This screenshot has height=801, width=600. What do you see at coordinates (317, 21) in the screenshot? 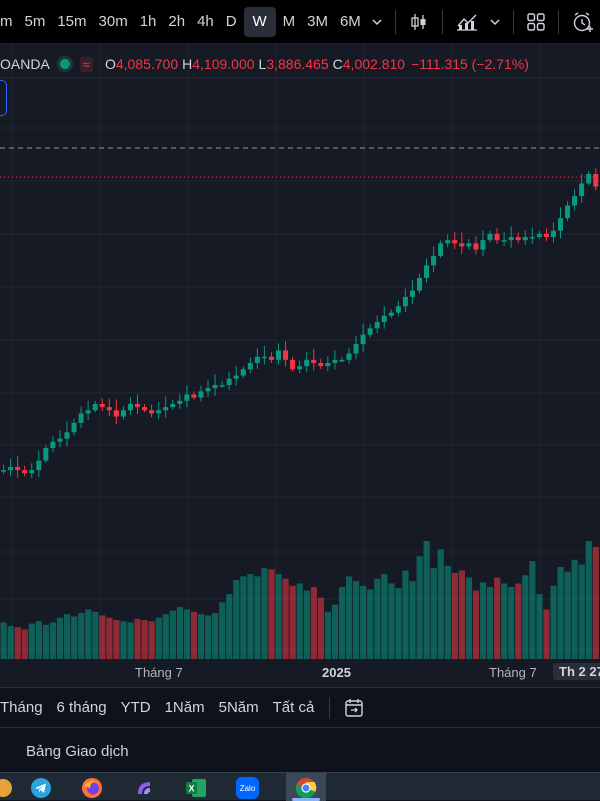
I see `timeframe-3m: 3M` at bounding box center [317, 21].